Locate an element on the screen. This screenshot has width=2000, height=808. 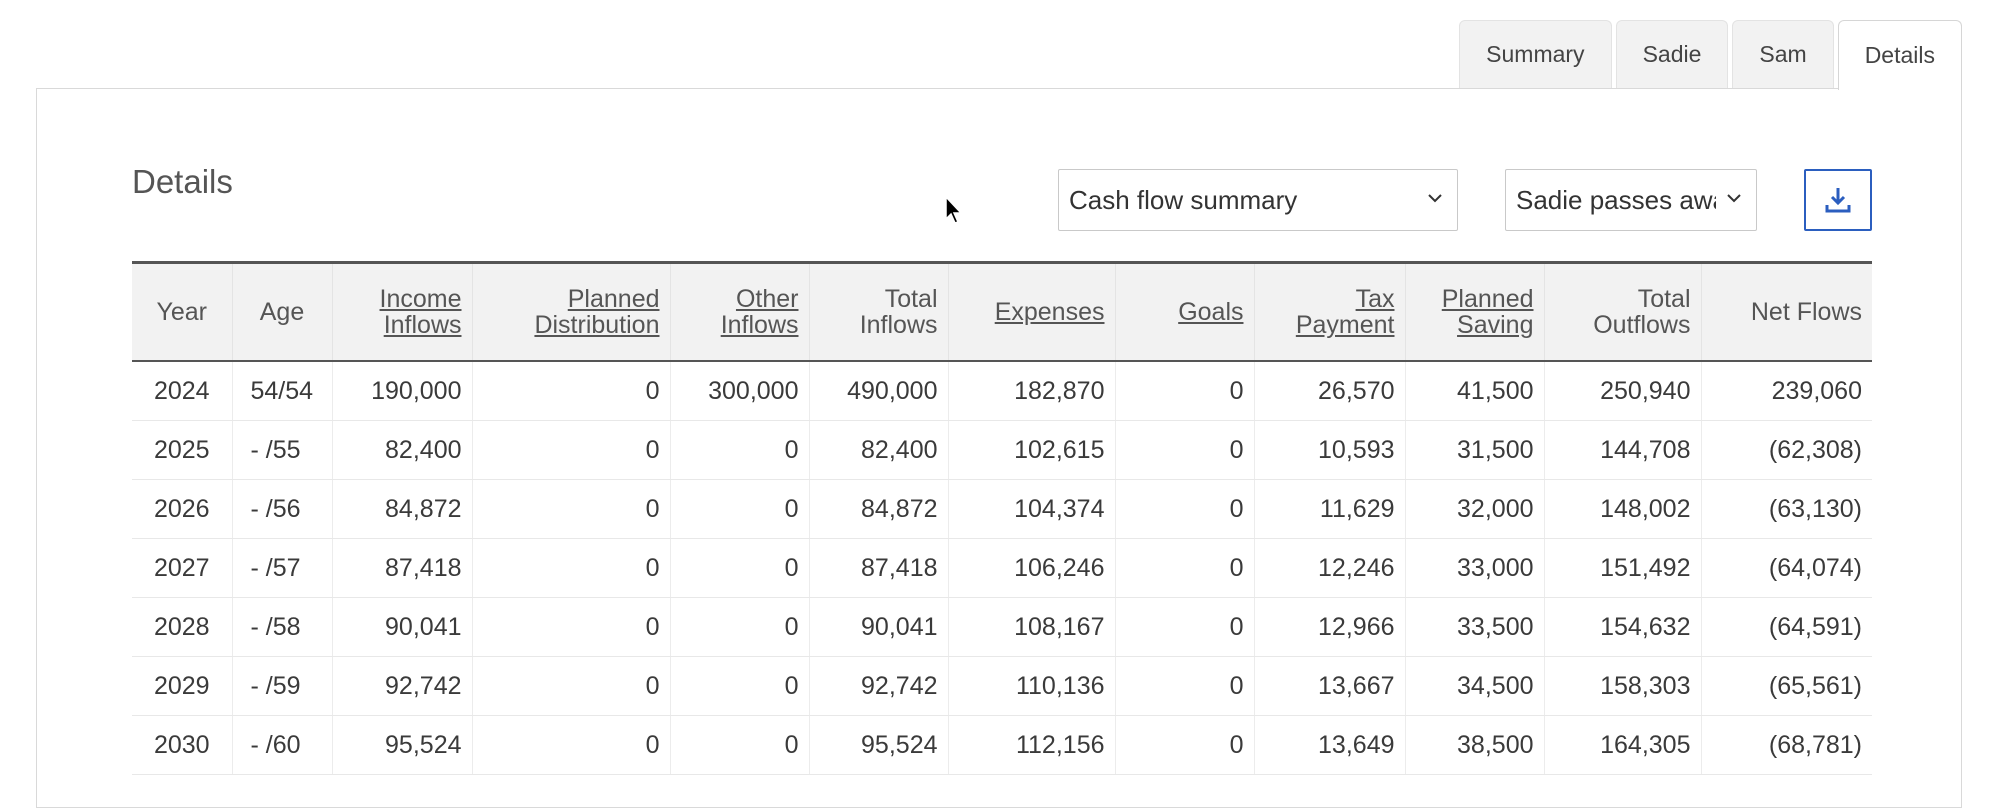
table-cell: 2024 is located at coordinates (182, 391).